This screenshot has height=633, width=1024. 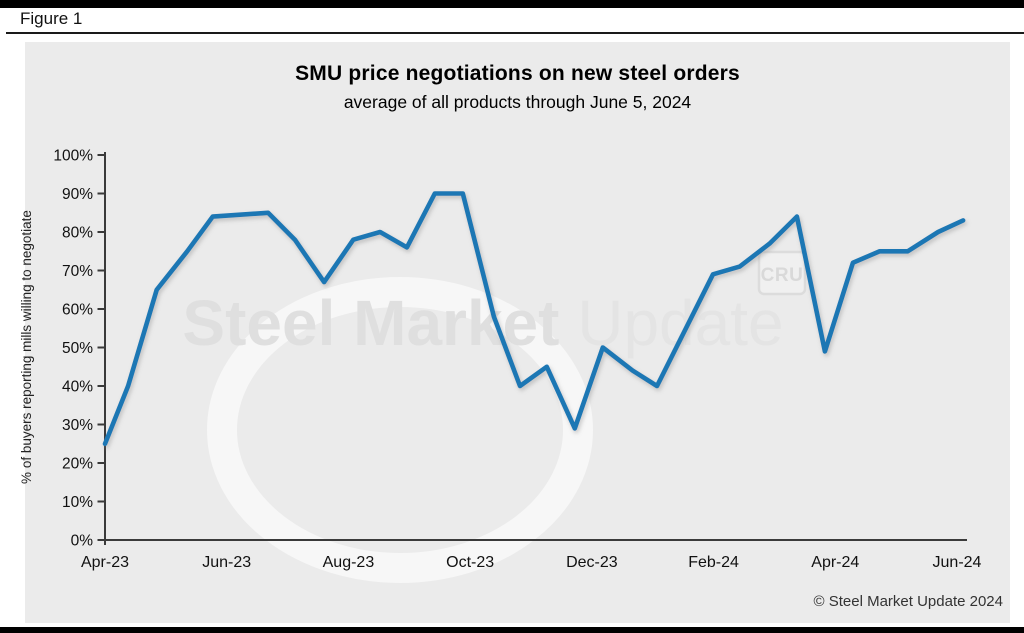 I want to click on bottom-border, so click(x=512, y=630).